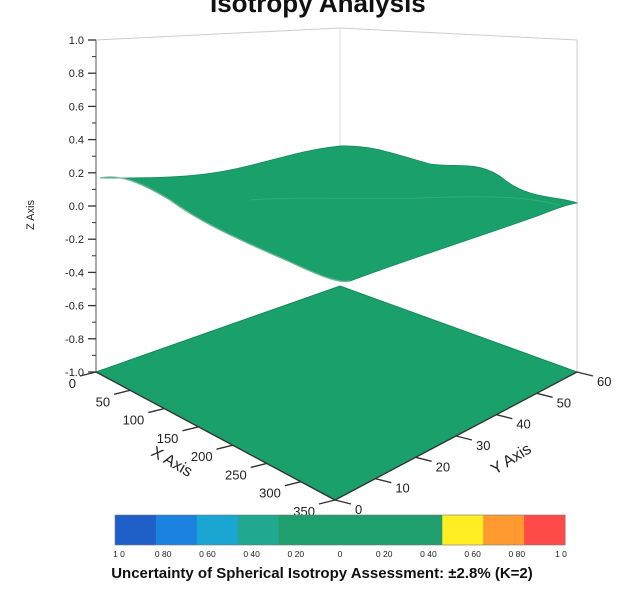 The image size is (644, 591). Describe the element at coordinates (76, 74) in the screenshot. I see `z-tick-label: 0.8` at that location.